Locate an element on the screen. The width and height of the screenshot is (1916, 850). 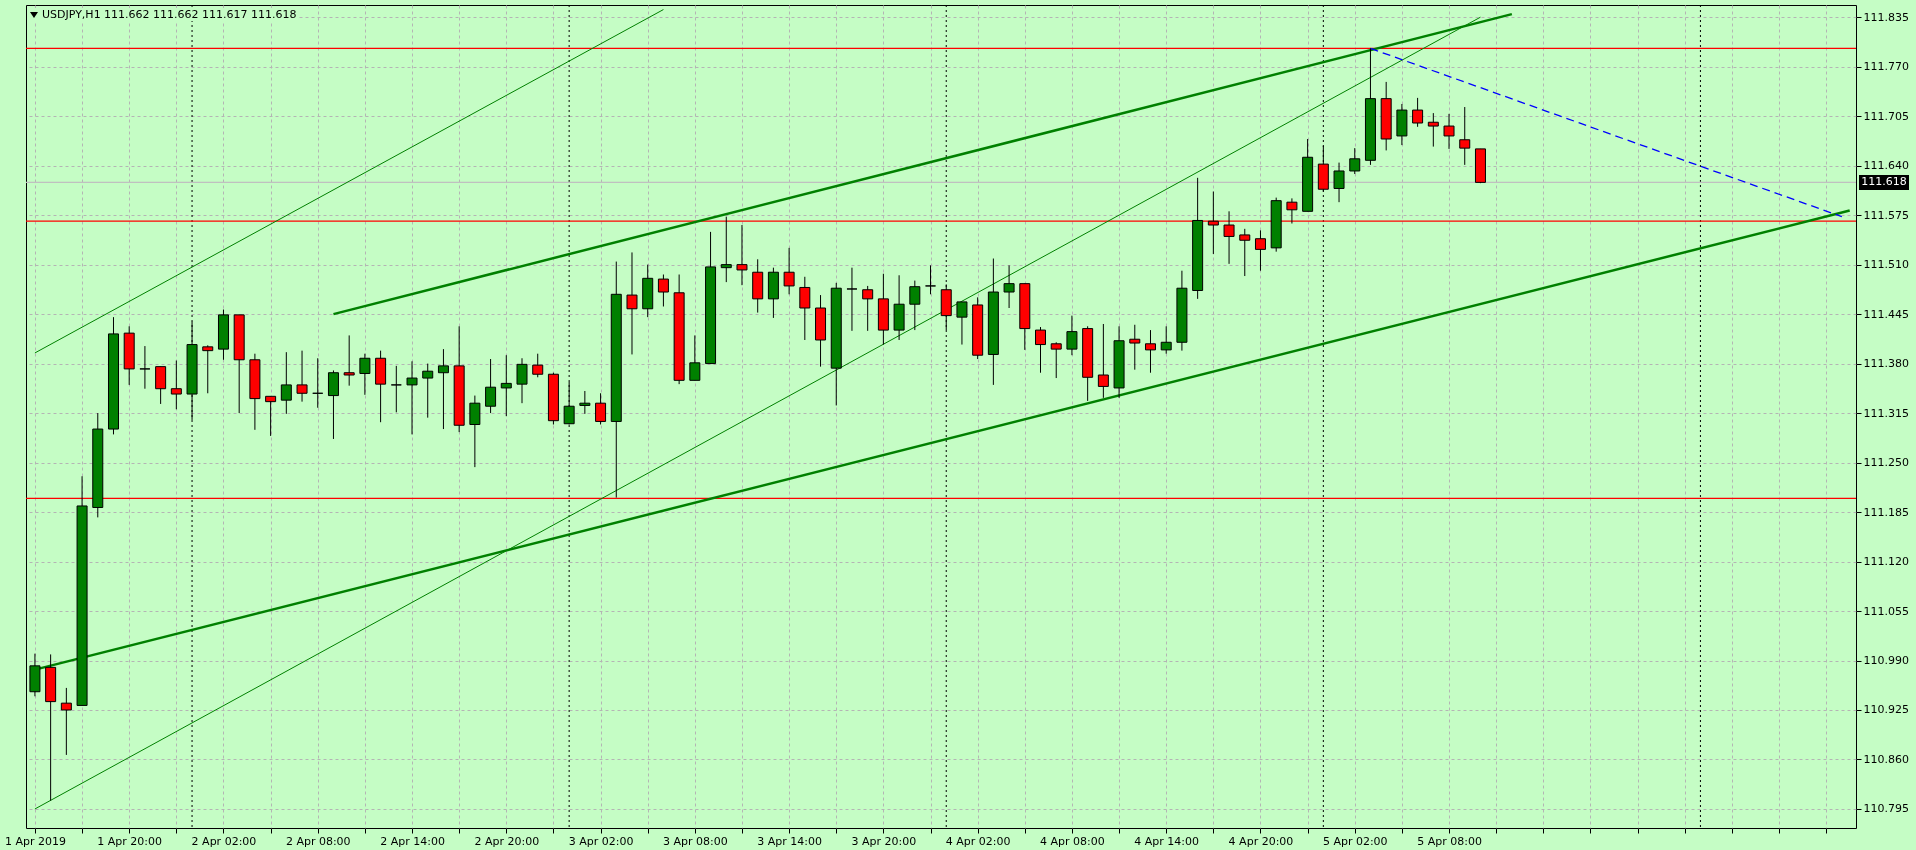
chart-title: USDJPY,H1 111.662 111.662 111.617 111.618 is located at coordinates (169, 14).